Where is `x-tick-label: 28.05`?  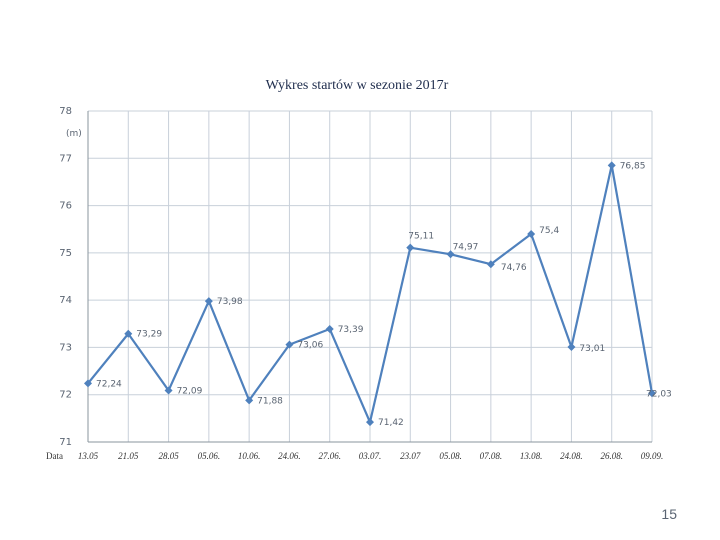
x-tick-label: 28.05 is located at coordinates (168, 456).